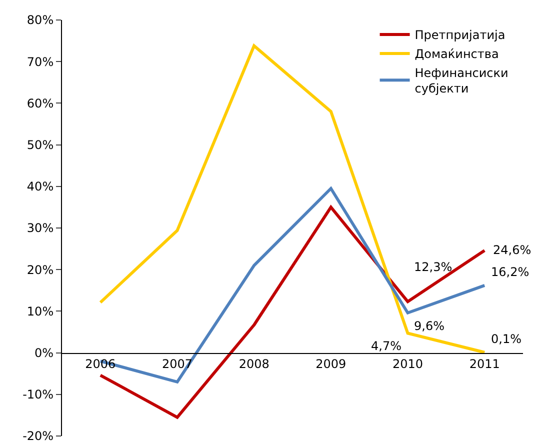  I want to click on y-tick-label: 0%, so click(44, 353).